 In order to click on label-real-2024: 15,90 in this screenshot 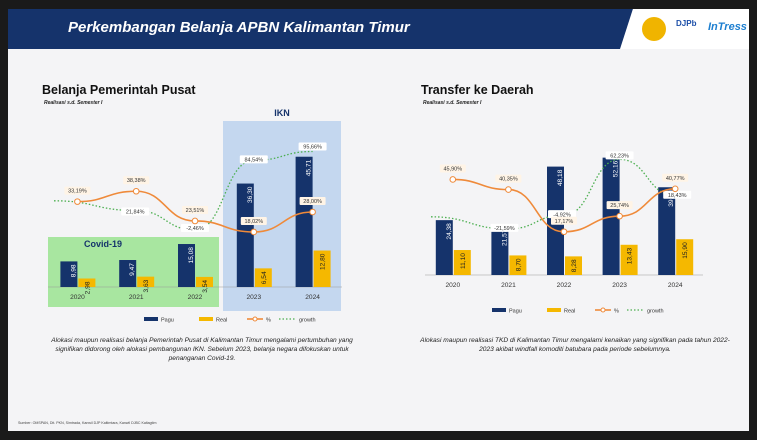, I will do `click(685, 250)`.